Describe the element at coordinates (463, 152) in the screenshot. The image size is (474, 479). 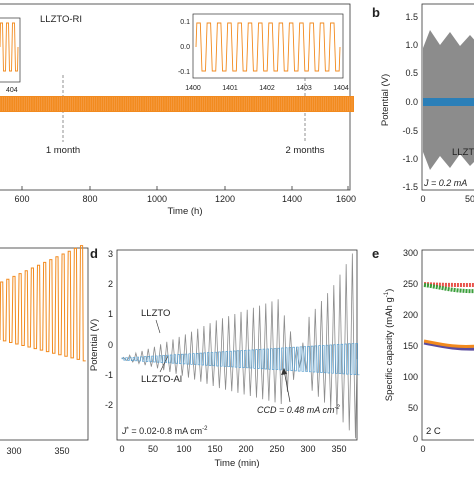
I see `panel-b-series-label: LLZT` at that location.